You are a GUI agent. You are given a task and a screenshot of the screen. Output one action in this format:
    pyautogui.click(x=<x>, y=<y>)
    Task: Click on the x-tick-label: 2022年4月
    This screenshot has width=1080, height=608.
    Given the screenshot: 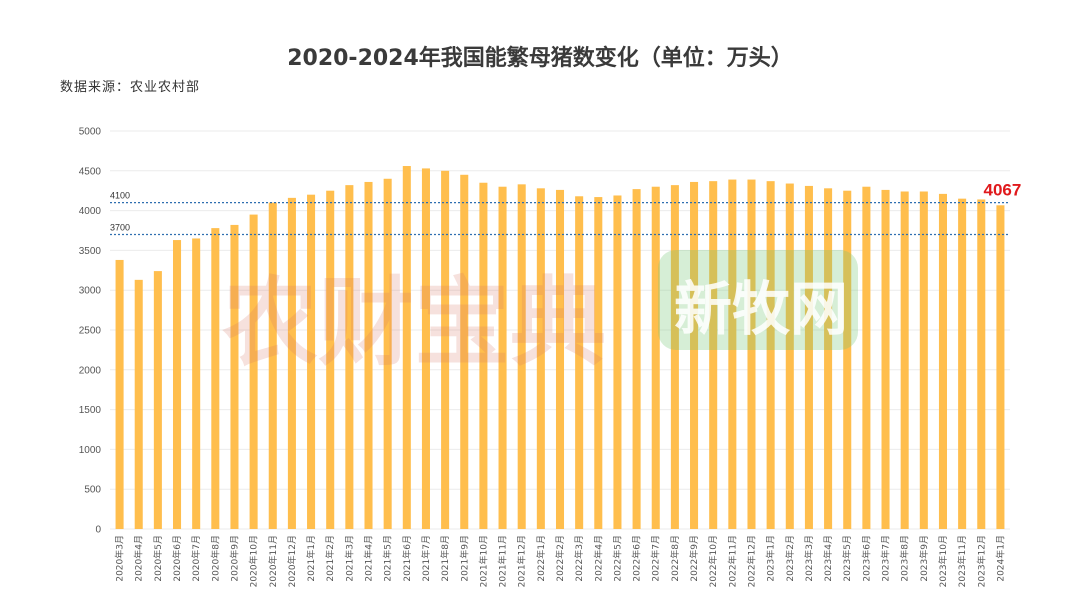 What is the action you would take?
    pyautogui.click(x=598, y=558)
    